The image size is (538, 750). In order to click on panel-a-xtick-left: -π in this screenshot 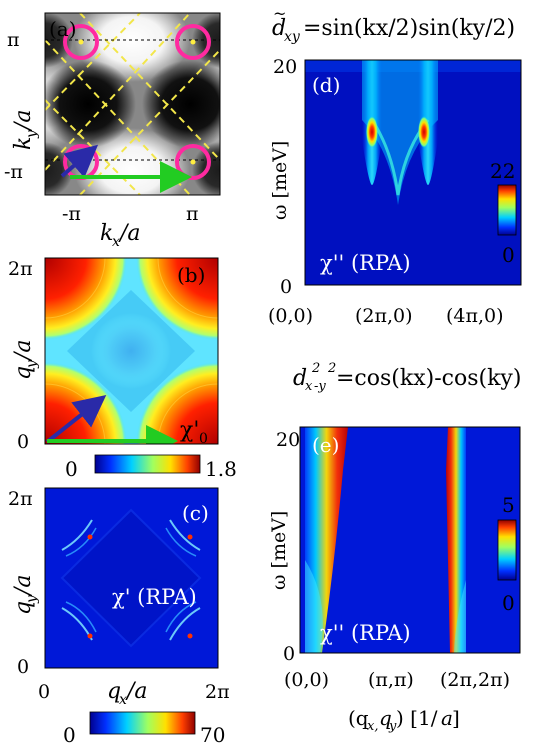, I will do `click(71, 214)`.